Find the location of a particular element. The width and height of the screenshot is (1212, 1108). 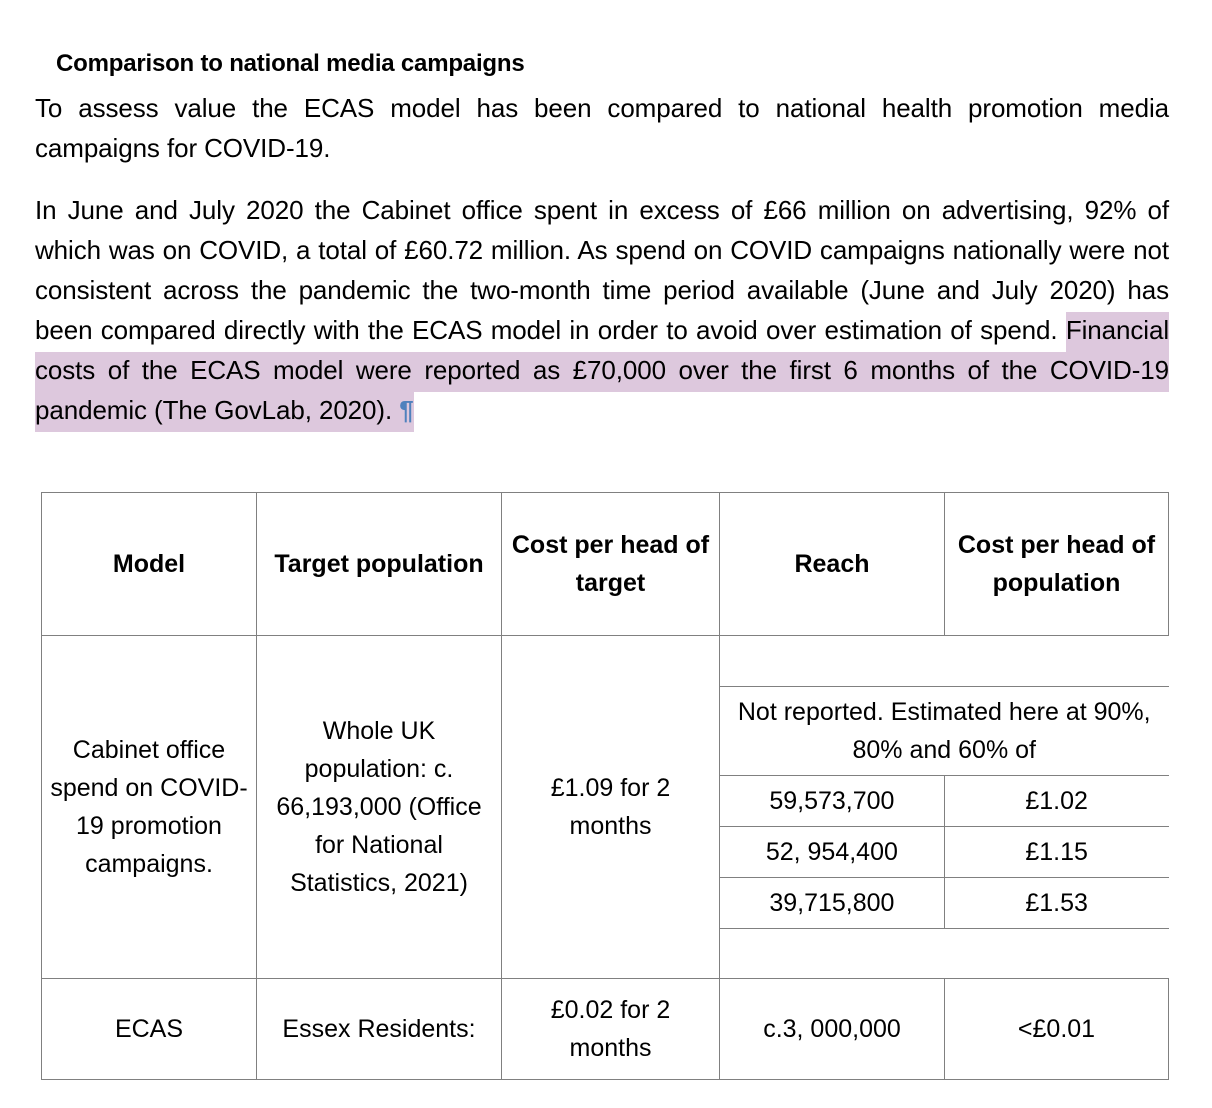

cell-model: ECAS is located at coordinates (149, 1029).